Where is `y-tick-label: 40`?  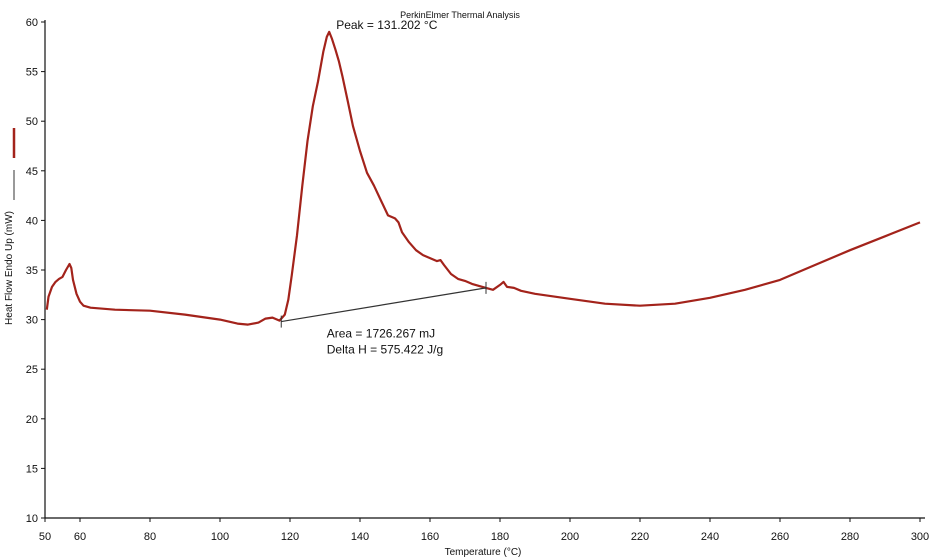 y-tick-label: 40 is located at coordinates (32, 221).